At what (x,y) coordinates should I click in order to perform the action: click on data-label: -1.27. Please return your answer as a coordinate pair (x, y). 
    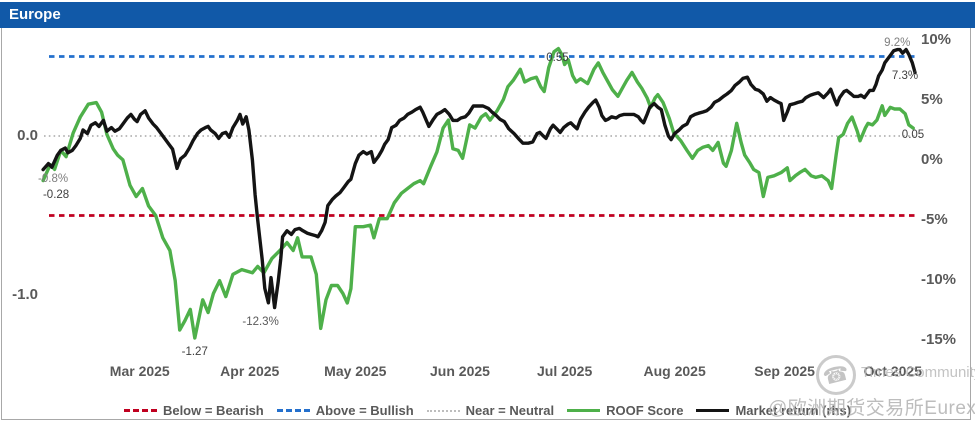
    Looking at the image, I should click on (194, 351).